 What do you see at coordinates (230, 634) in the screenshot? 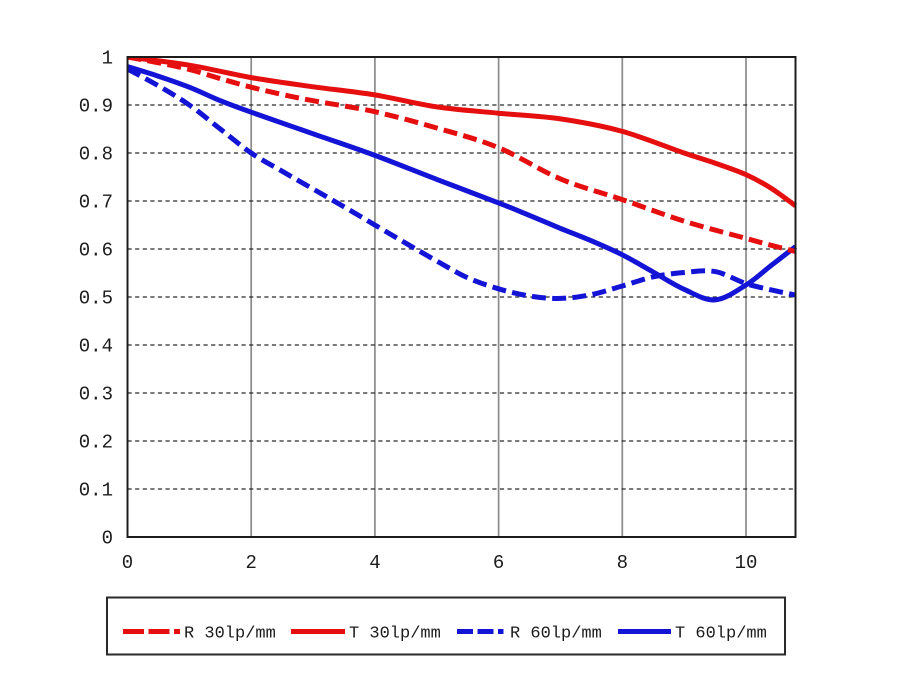
I see `svg-text: R 30lp/mm` at bounding box center [230, 634].